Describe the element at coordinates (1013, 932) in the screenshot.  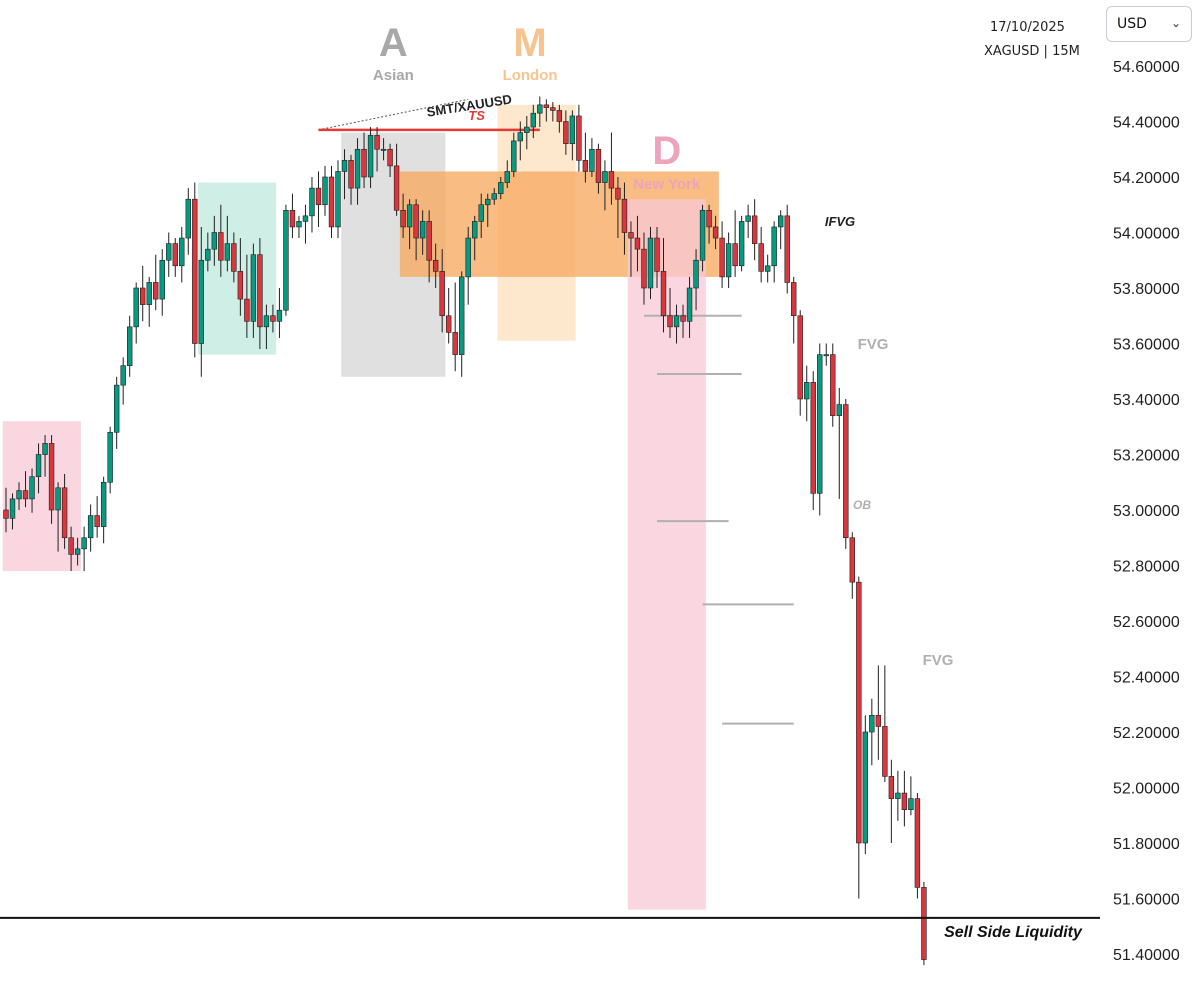
I see `sell-side-liquidity-label: Sell Side Liquidity` at that location.